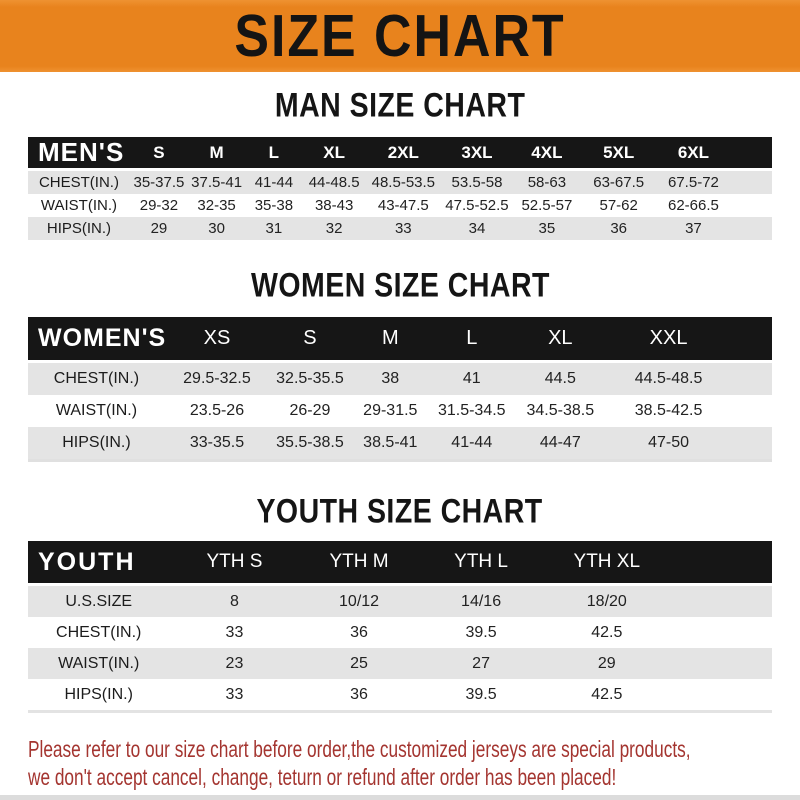  Describe the element at coordinates (481, 600) in the screenshot. I see `size-value-cell: 14/16` at that location.